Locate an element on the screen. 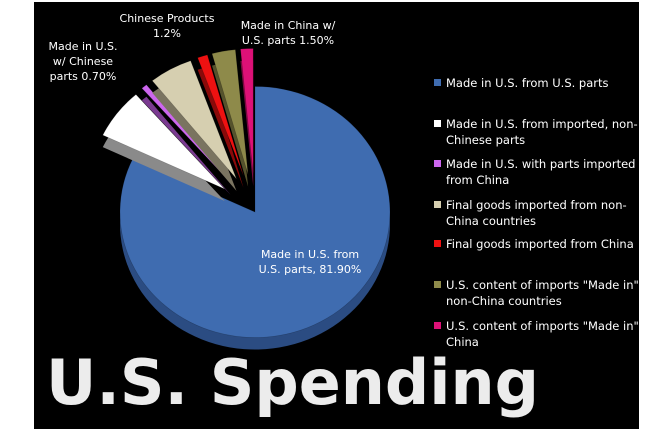 Image resolution: width=648 pixels, height=442 pixels. legend-label: Final goods imported from China is located at coordinates (540, 244).